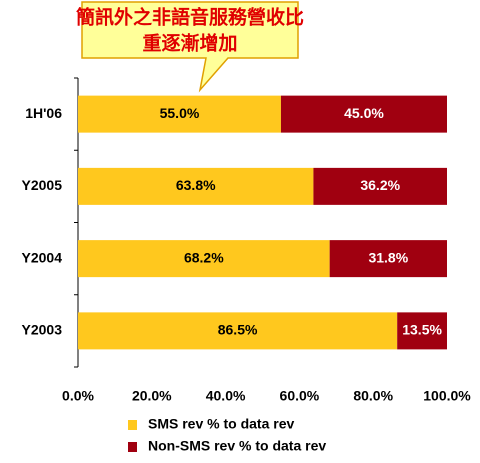  What do you see at coordinates (78, 396) in the screenshot?
I see `x-tick-label: 0.0%` at bounding box center [78, 396].